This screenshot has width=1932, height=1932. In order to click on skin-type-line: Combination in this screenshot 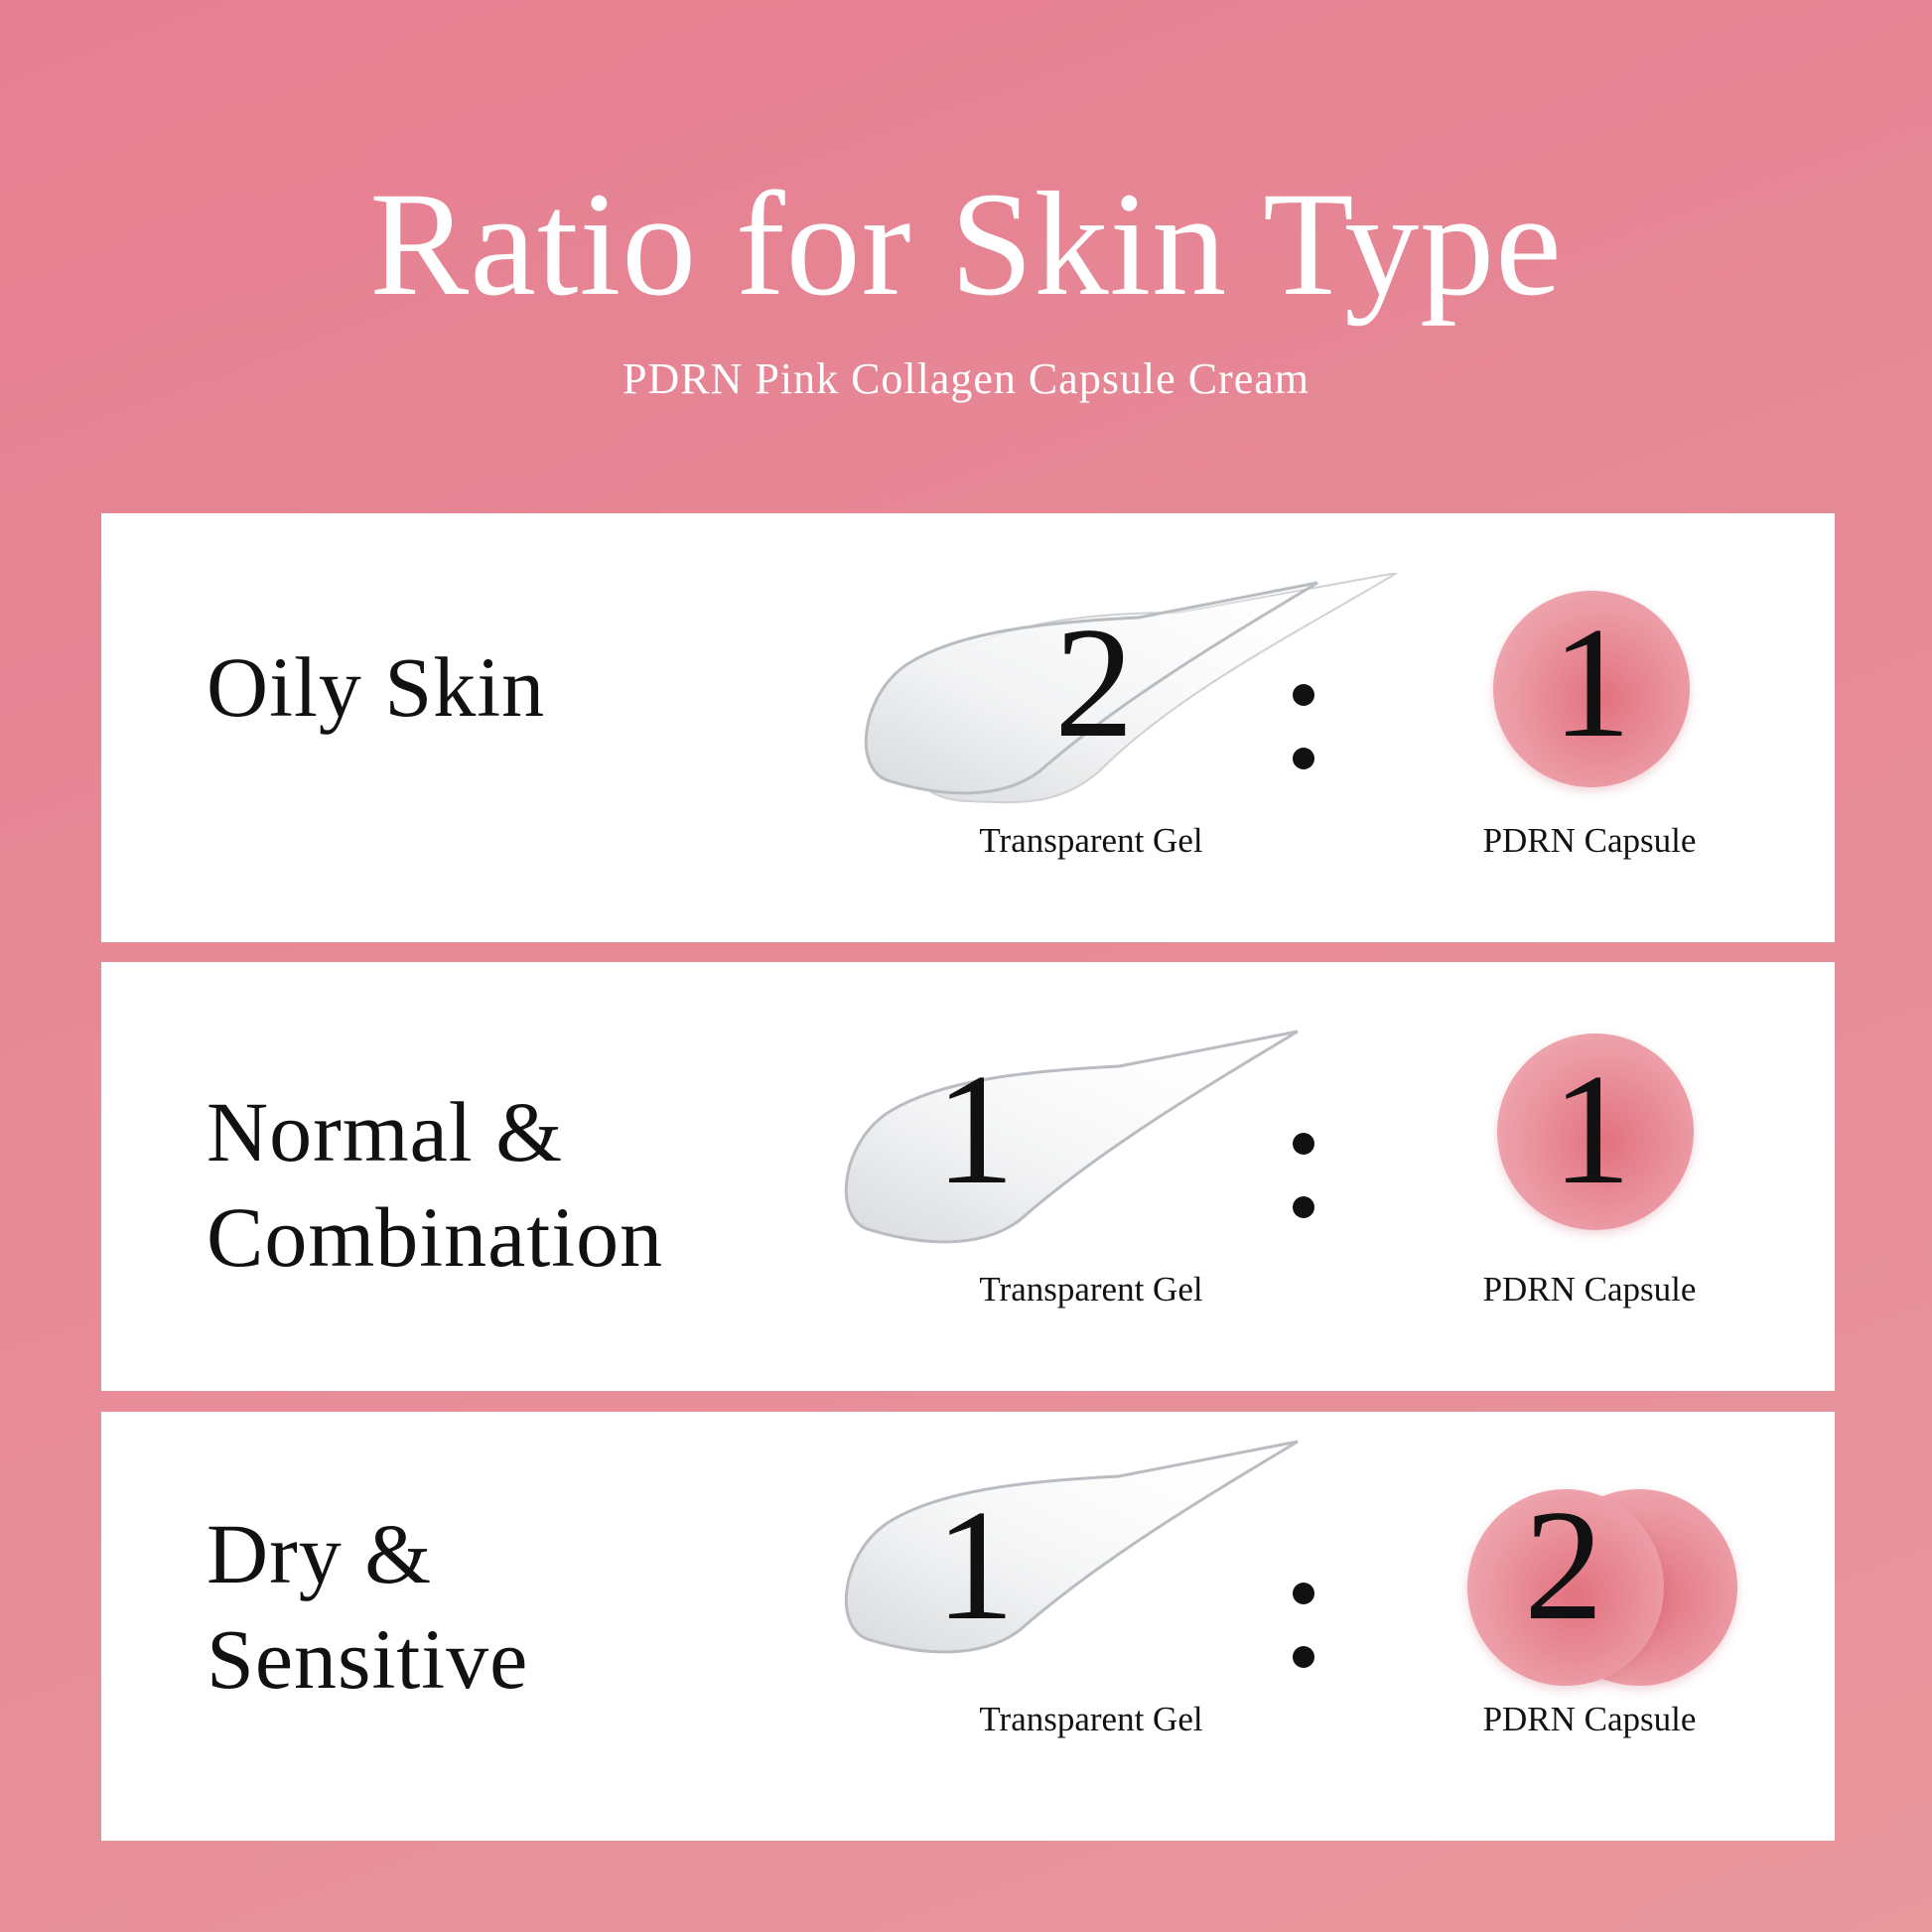, I will do `click(436, 1237)`.